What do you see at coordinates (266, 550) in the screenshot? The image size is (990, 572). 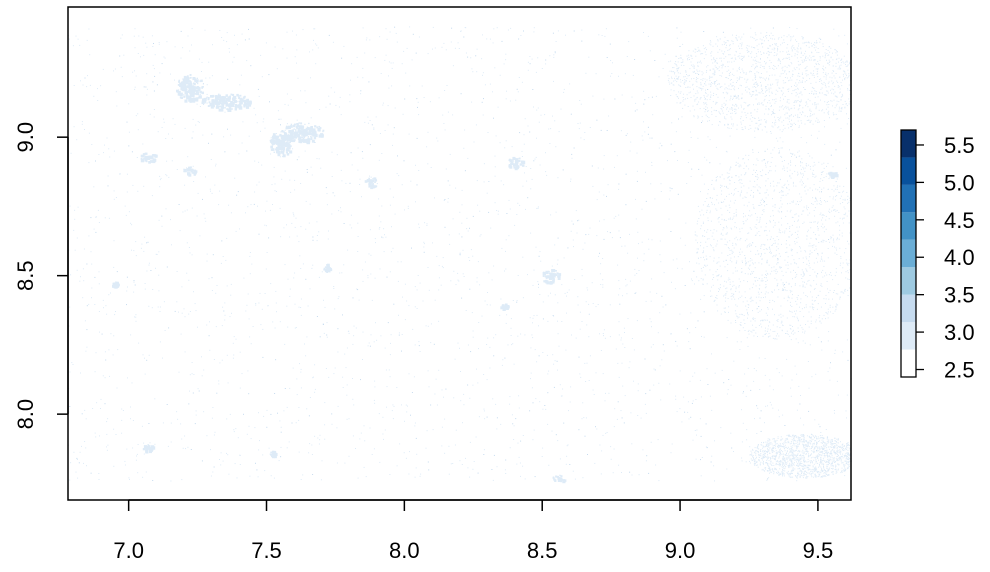 I see `x-tick-label: 7.5` at bounding box center [266, 550].